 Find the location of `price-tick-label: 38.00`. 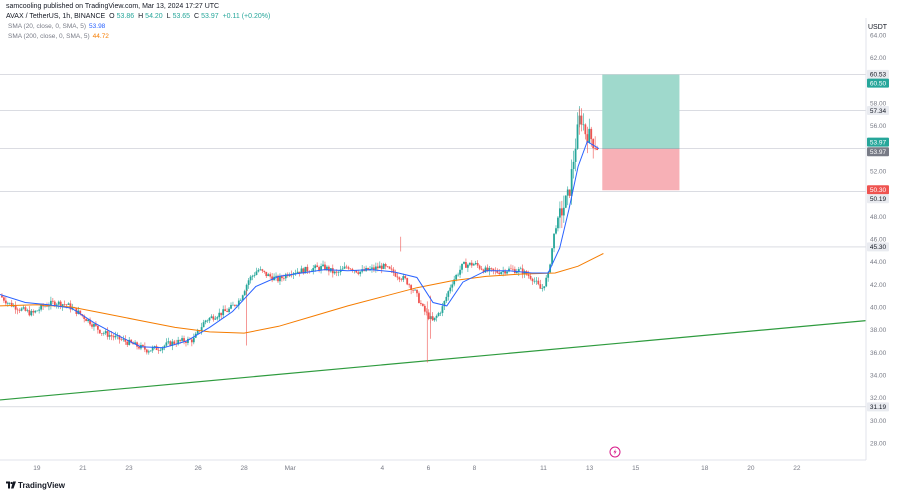

price-tick-label: 38.00 is located at coordinates (878, 330).